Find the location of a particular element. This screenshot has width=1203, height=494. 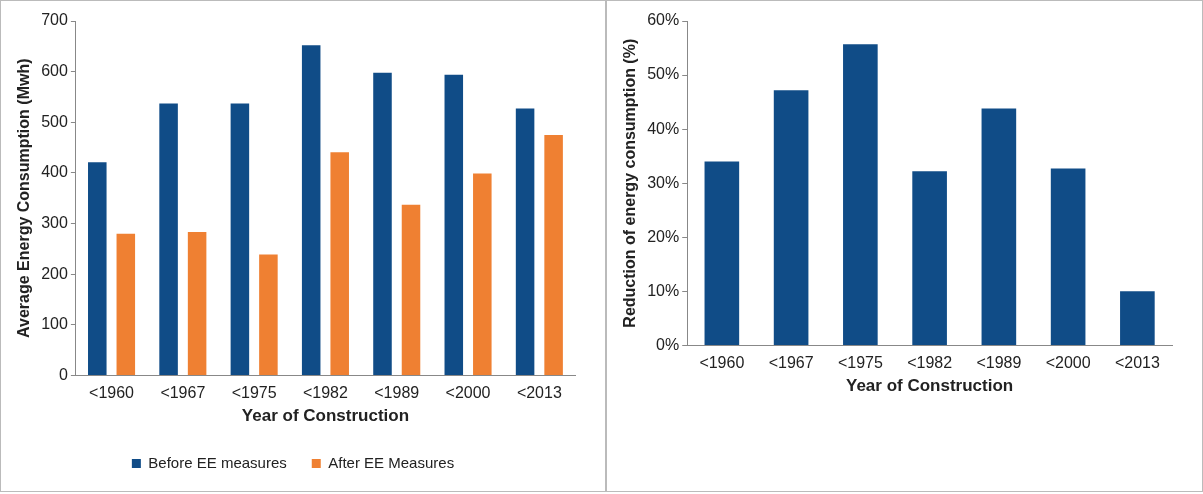

y-tick-label: 700 is located at coordinates (54, 20).